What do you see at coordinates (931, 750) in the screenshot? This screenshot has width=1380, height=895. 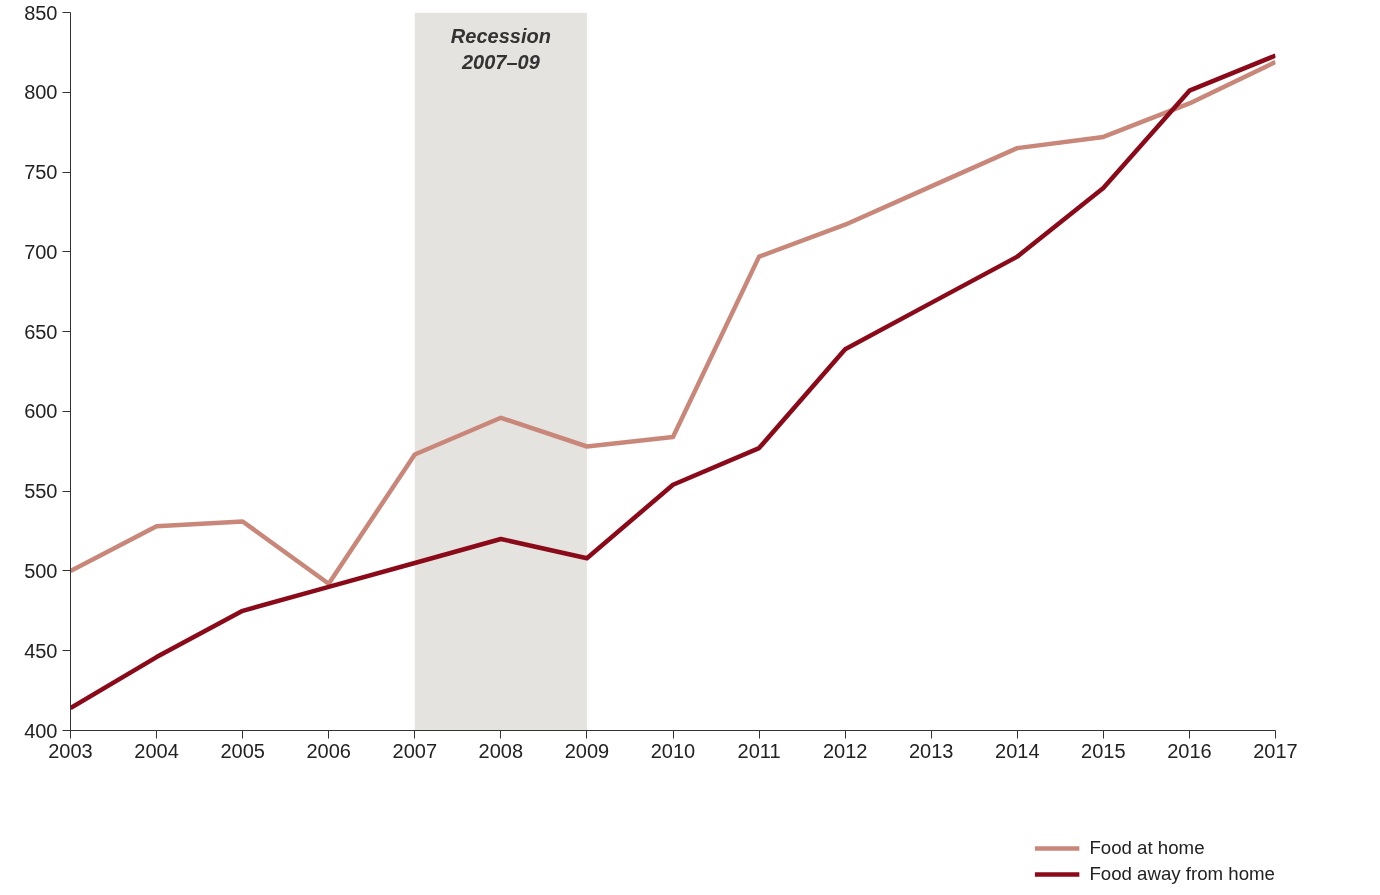 I see `x-tick-label: 2013` at bounding box center [931, 750].